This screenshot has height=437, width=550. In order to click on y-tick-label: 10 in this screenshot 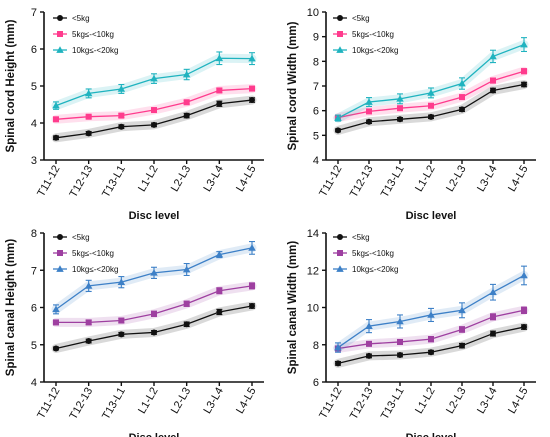, I will do `click(313, 13)`.